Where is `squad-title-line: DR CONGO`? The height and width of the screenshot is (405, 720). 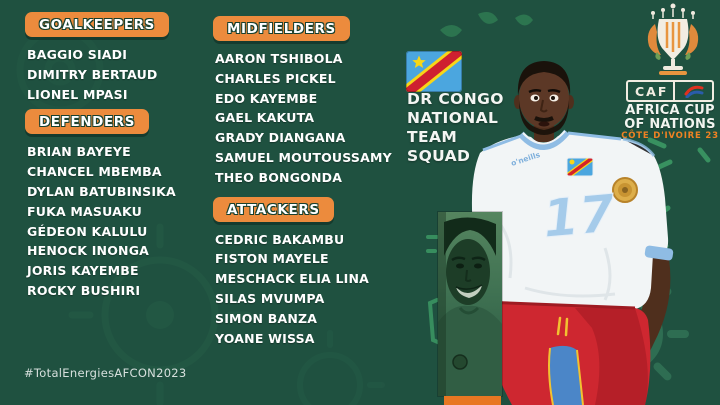
squad-title-line: DR CONGO is located at coordinates (455, 99).